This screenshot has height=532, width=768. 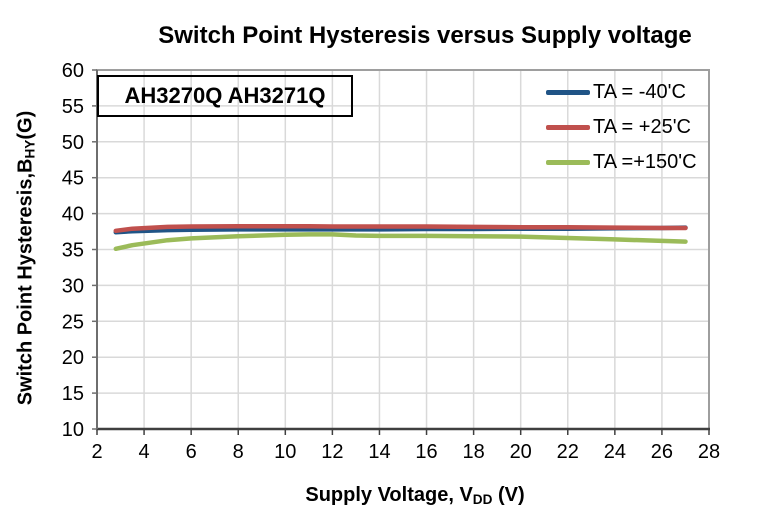 I want to click on x-tick-label: 22, so click(x=568, y=452).